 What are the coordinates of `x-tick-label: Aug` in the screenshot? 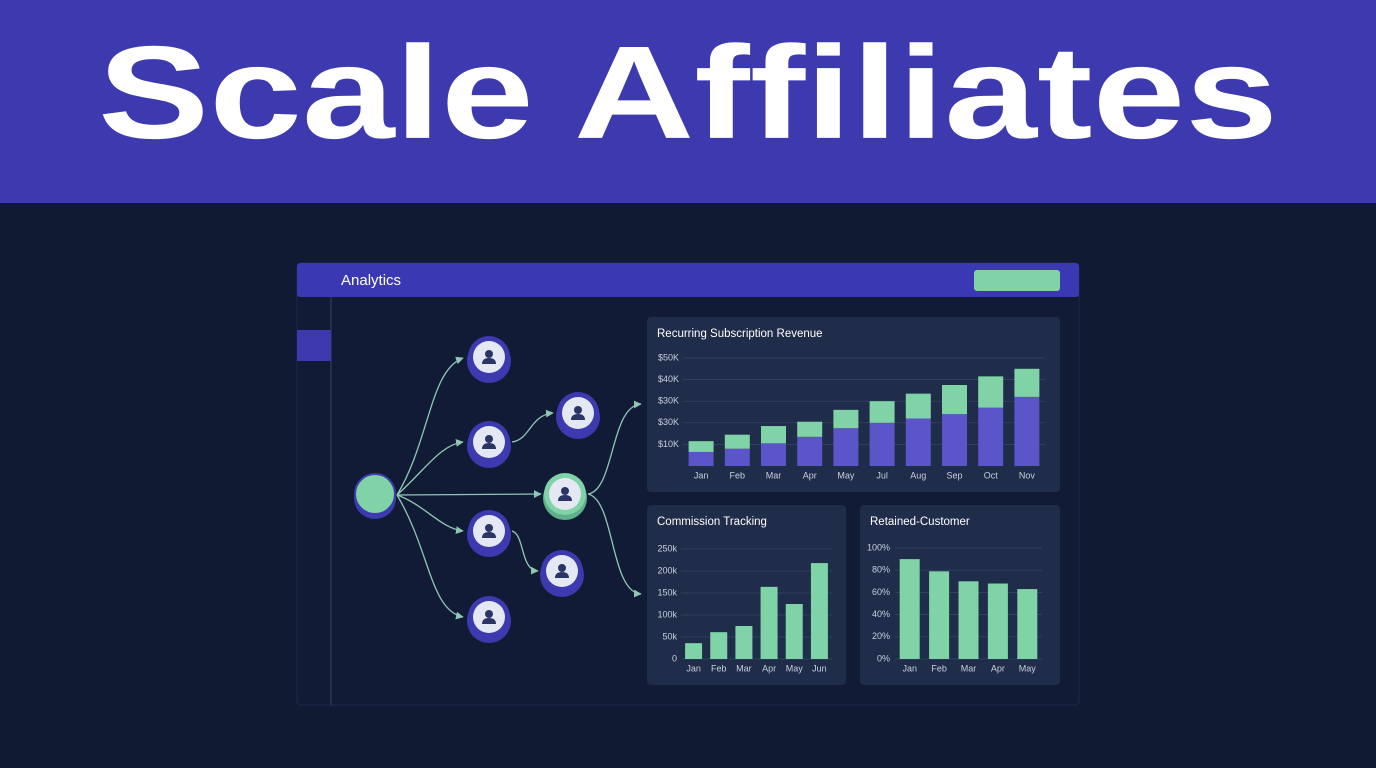 It's located at (918, 475).